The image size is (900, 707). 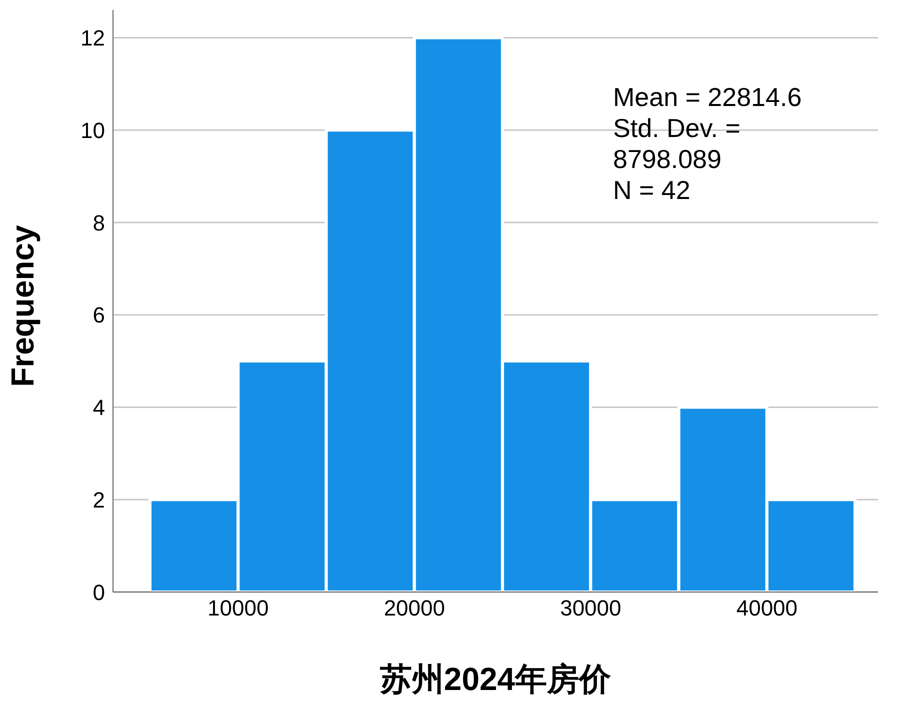 What do you see at coordinates (652, 190) in the screenshot?
I see `annotation: N = 42` at bounding box center [652, 190].